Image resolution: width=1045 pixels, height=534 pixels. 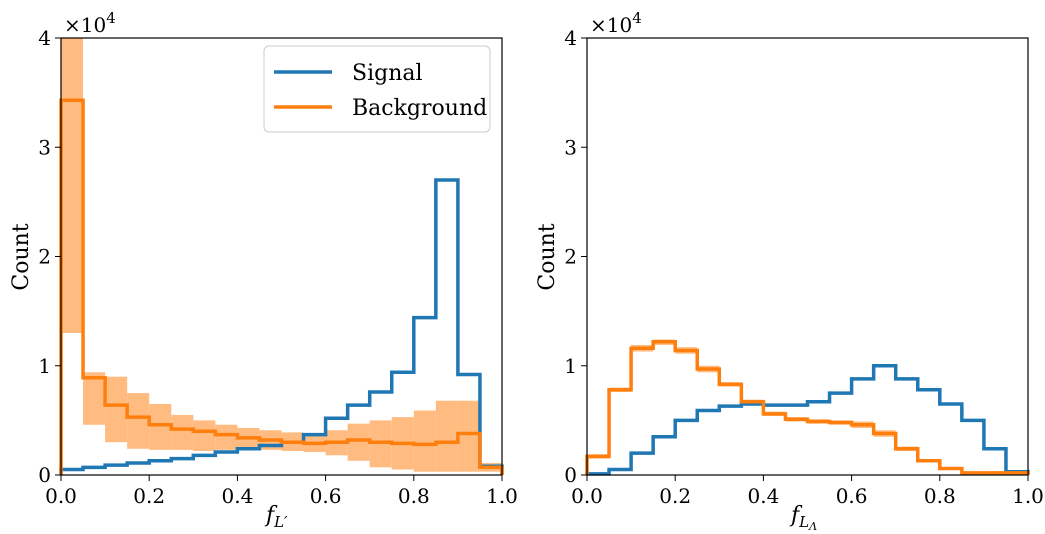 I want to click on legend-box, so click(x=377, y=89).